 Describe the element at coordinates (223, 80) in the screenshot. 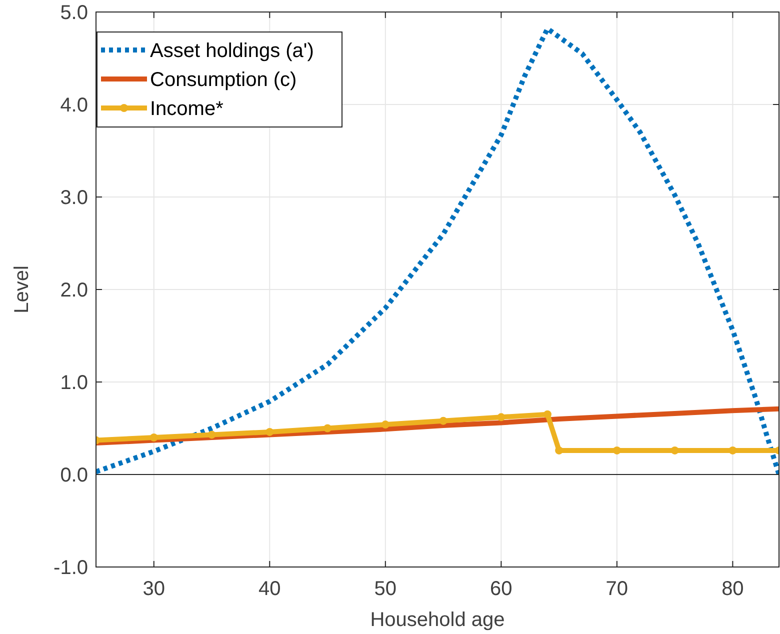

I see `legend-label: Consumption (c)` at that location.